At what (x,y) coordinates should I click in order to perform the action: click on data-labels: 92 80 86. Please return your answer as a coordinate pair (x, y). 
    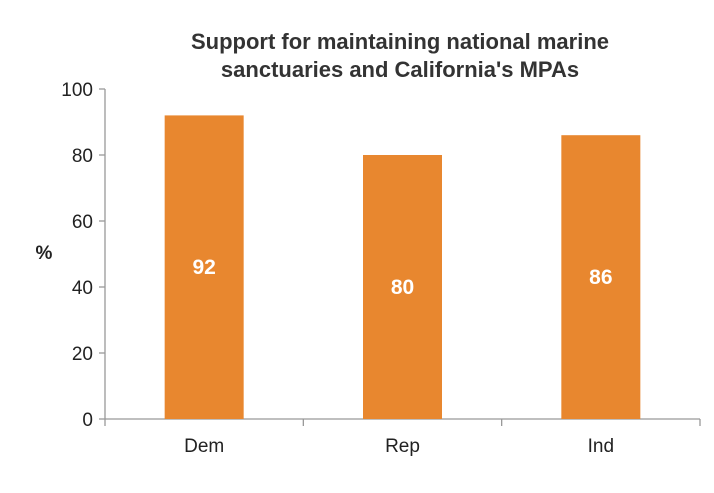
    Looking at the image, I should click on (402, 277).